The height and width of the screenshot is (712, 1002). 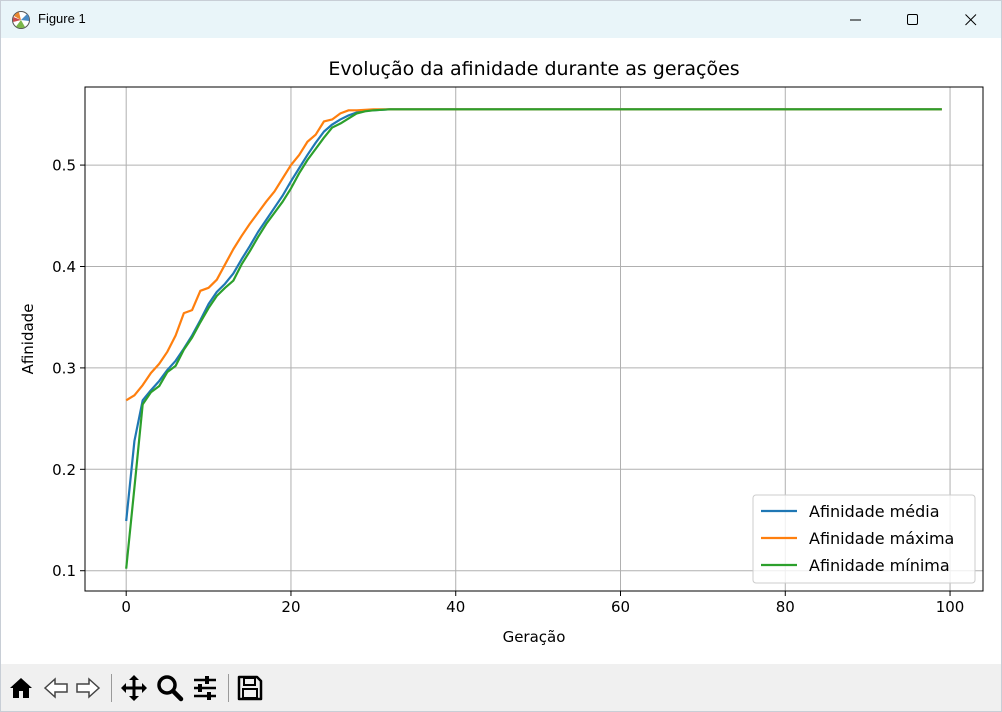 What do you see at coordinates (62, 18) in the screenshot?
I see `window-title: Figure 1` at bounding box center [62, 18].